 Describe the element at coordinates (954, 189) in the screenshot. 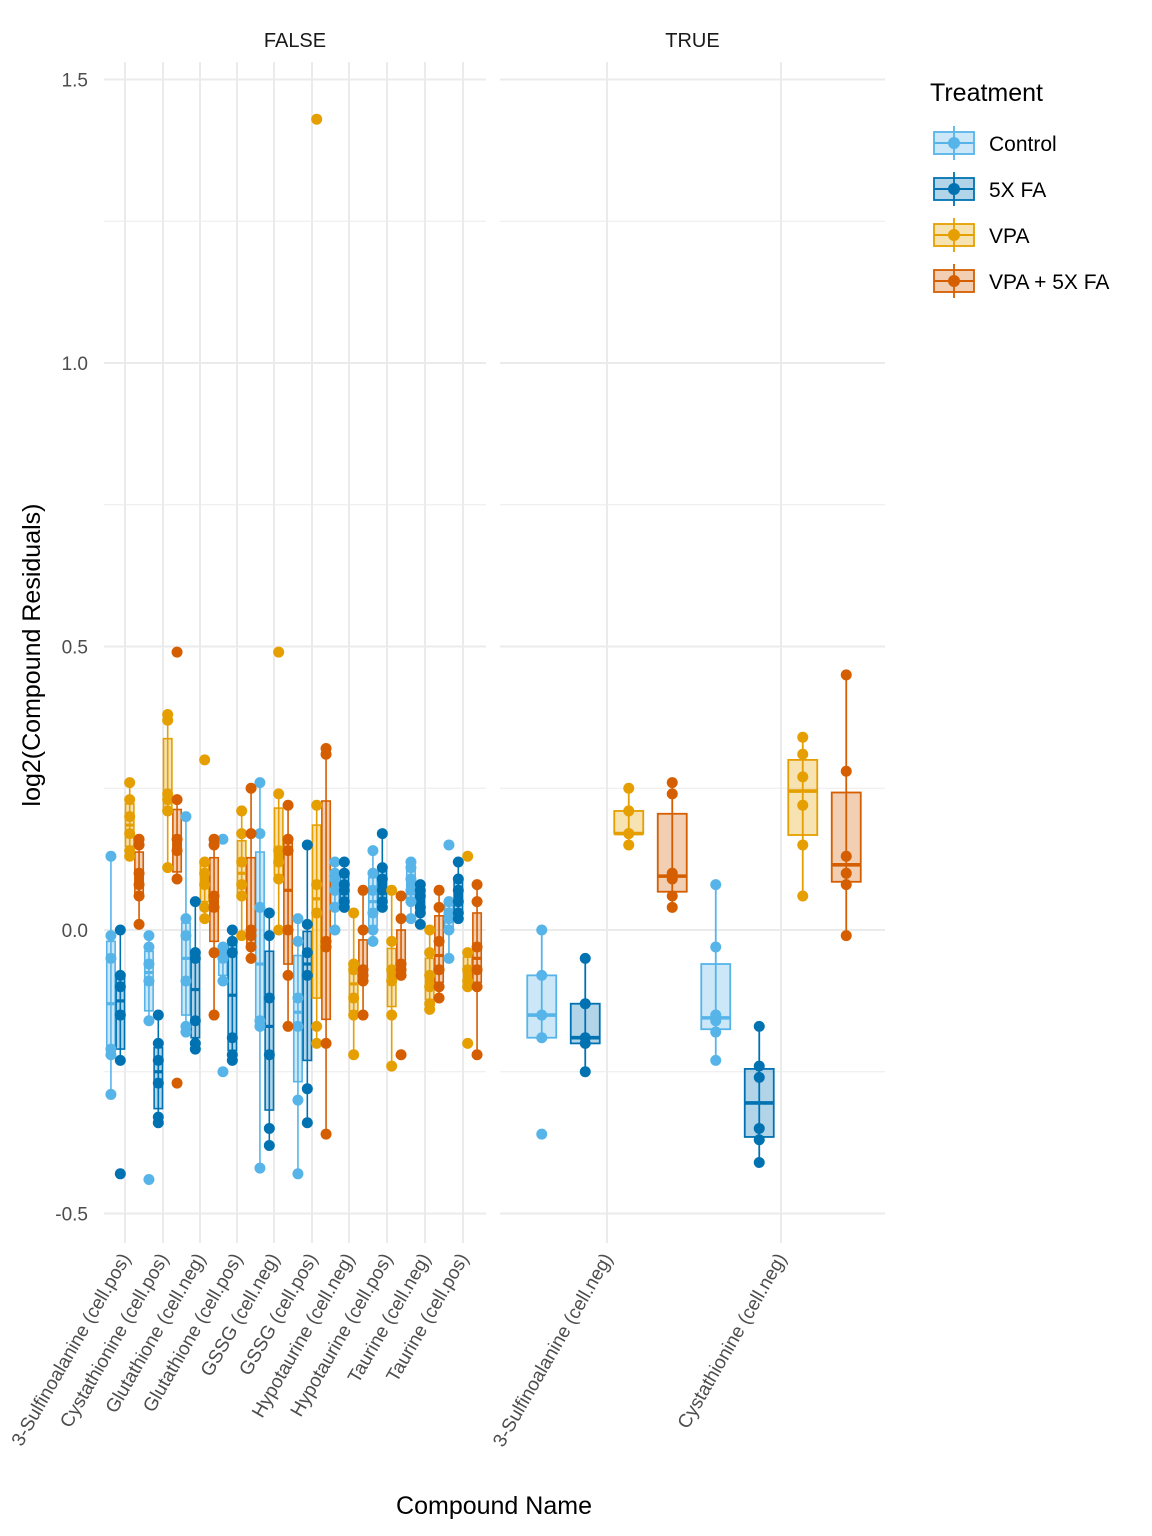

I see `legend-key-point` at that location.